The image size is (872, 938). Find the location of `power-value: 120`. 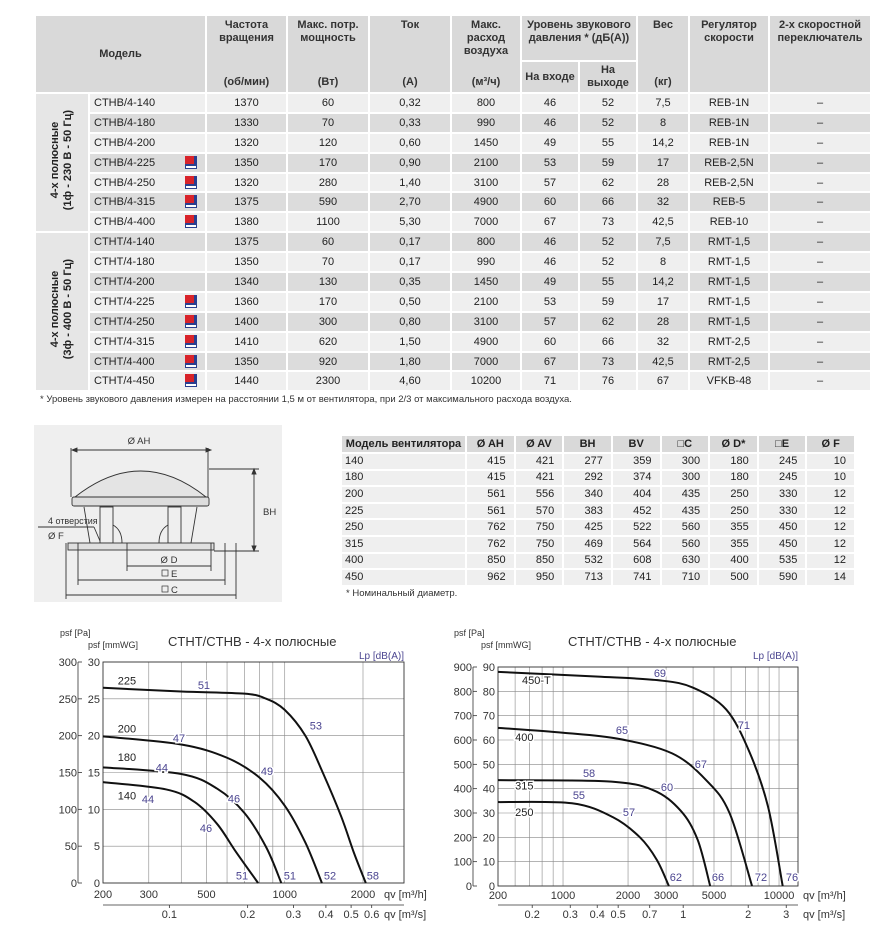

power-value: 120 is located at coordinates (328, 142).